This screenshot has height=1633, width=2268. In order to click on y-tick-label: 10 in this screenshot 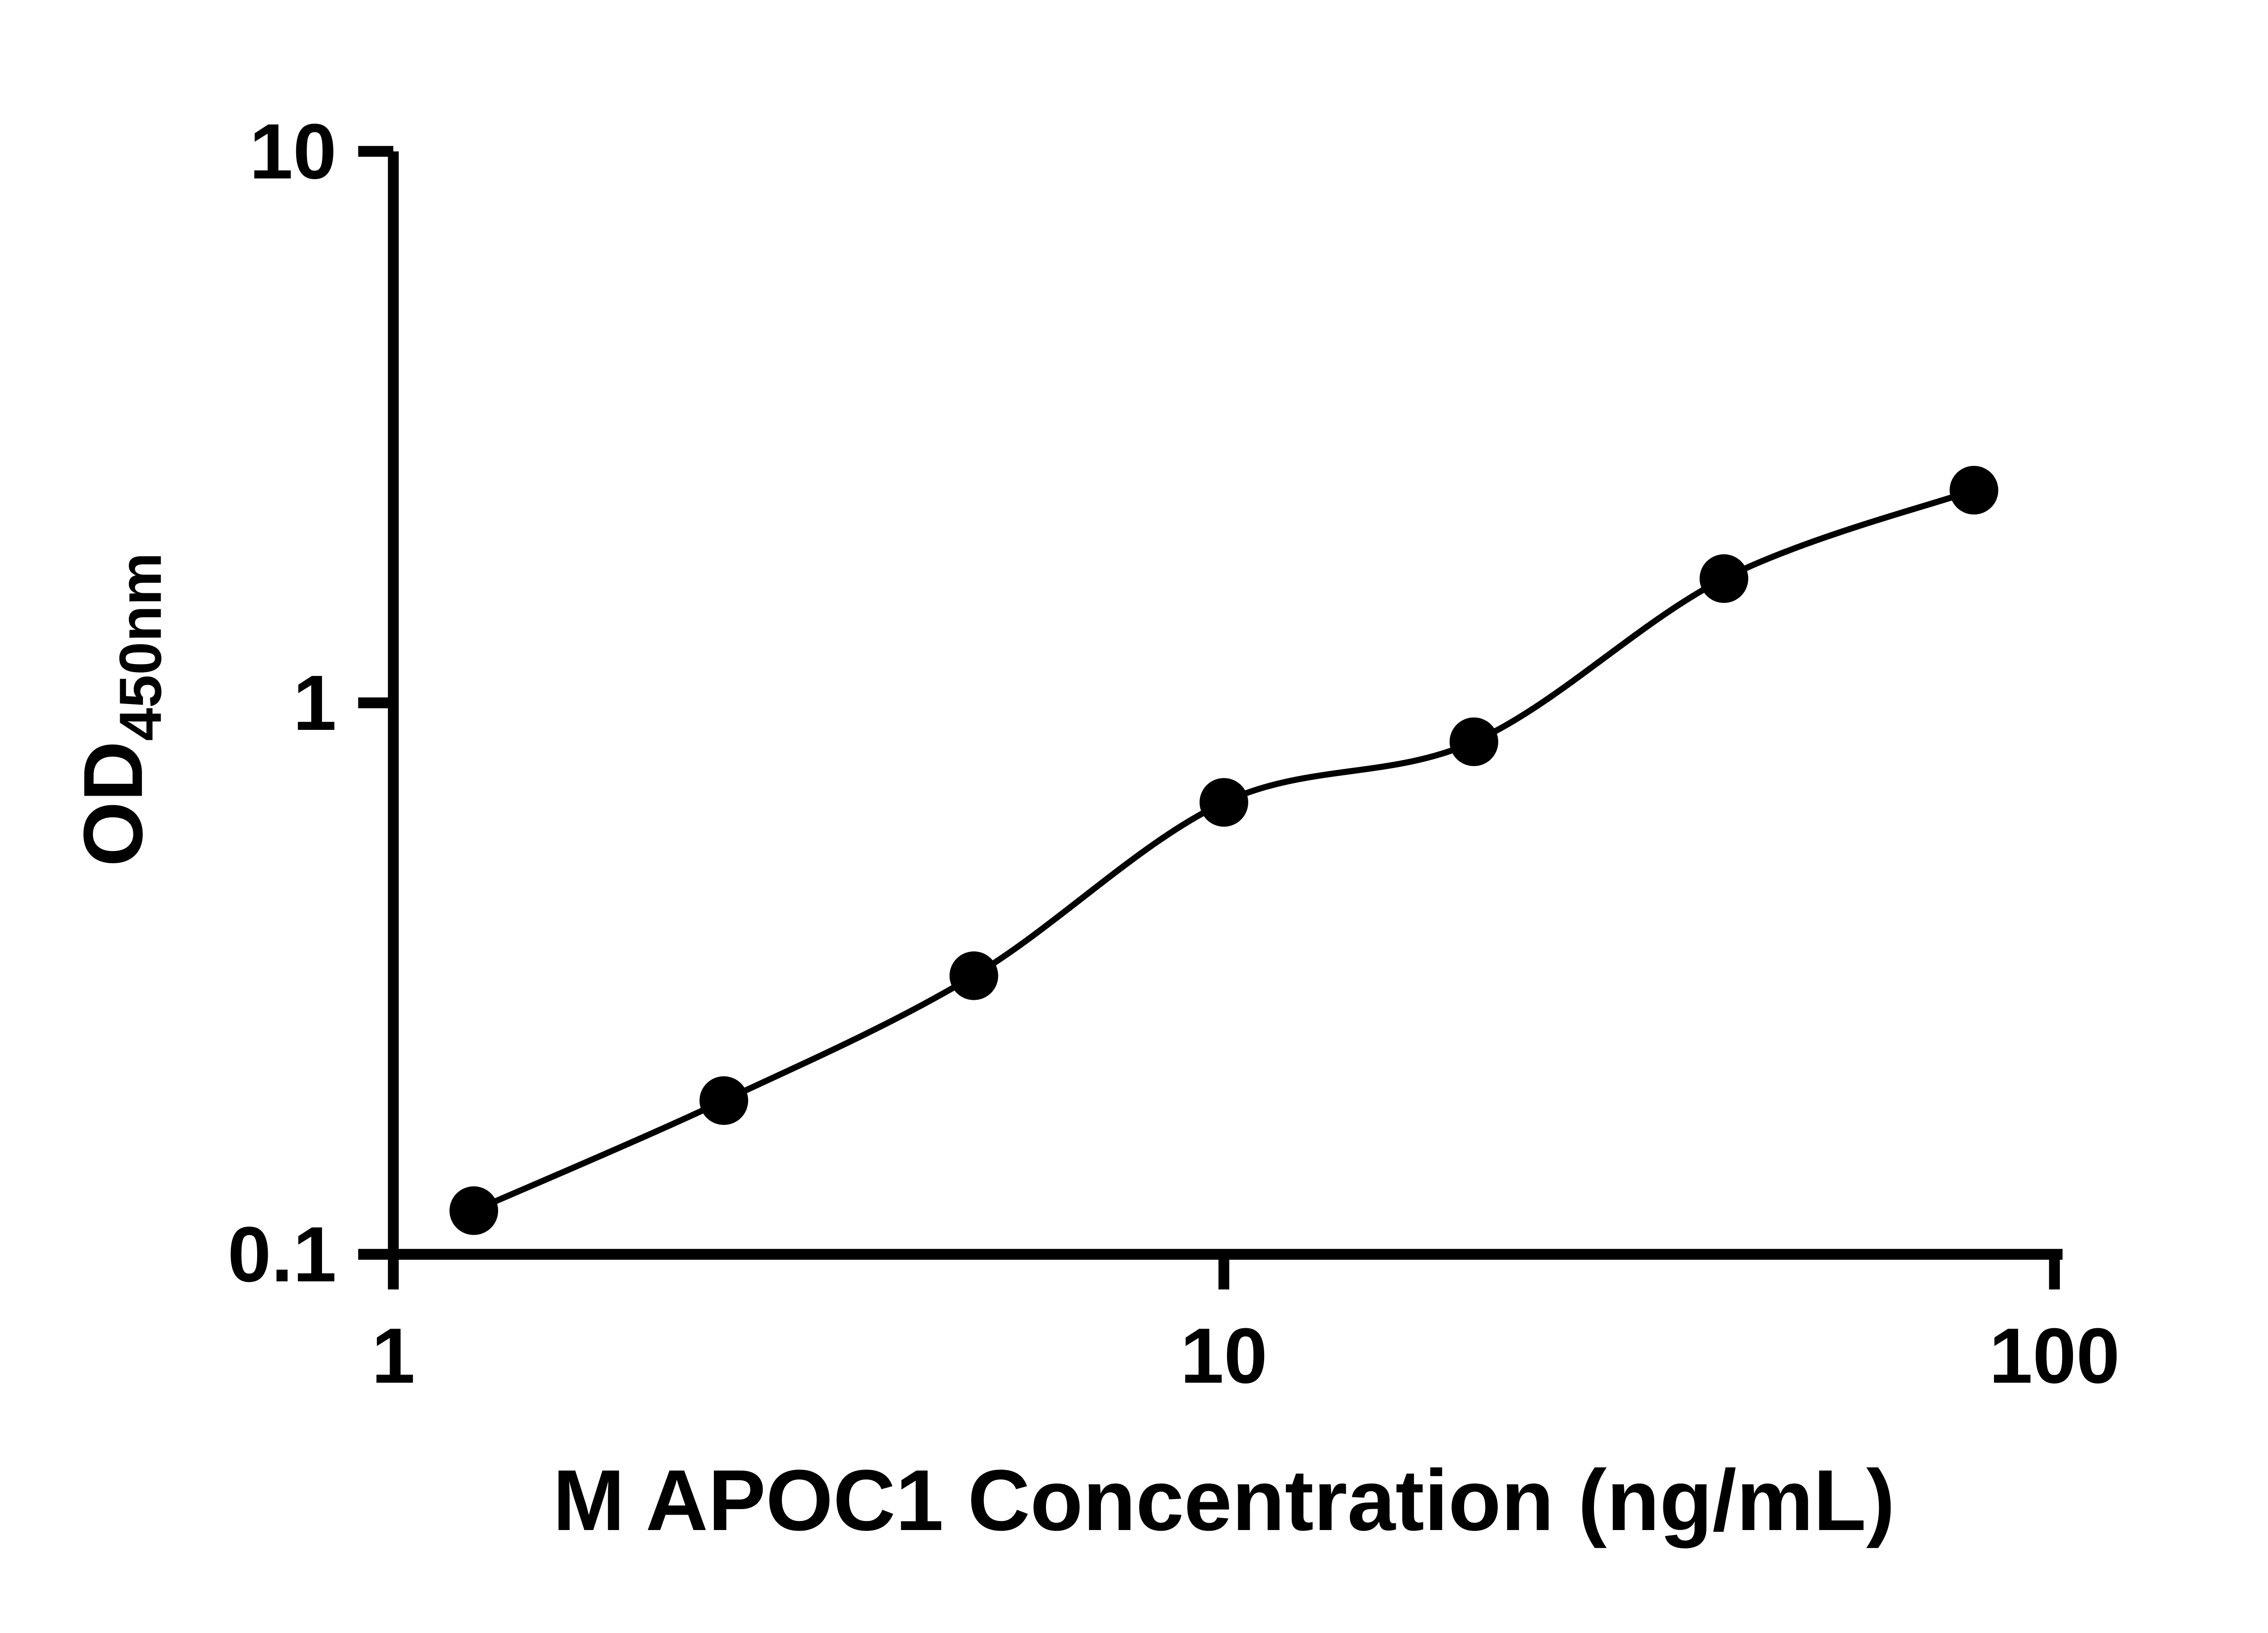, I will do `click(293, 151)`.